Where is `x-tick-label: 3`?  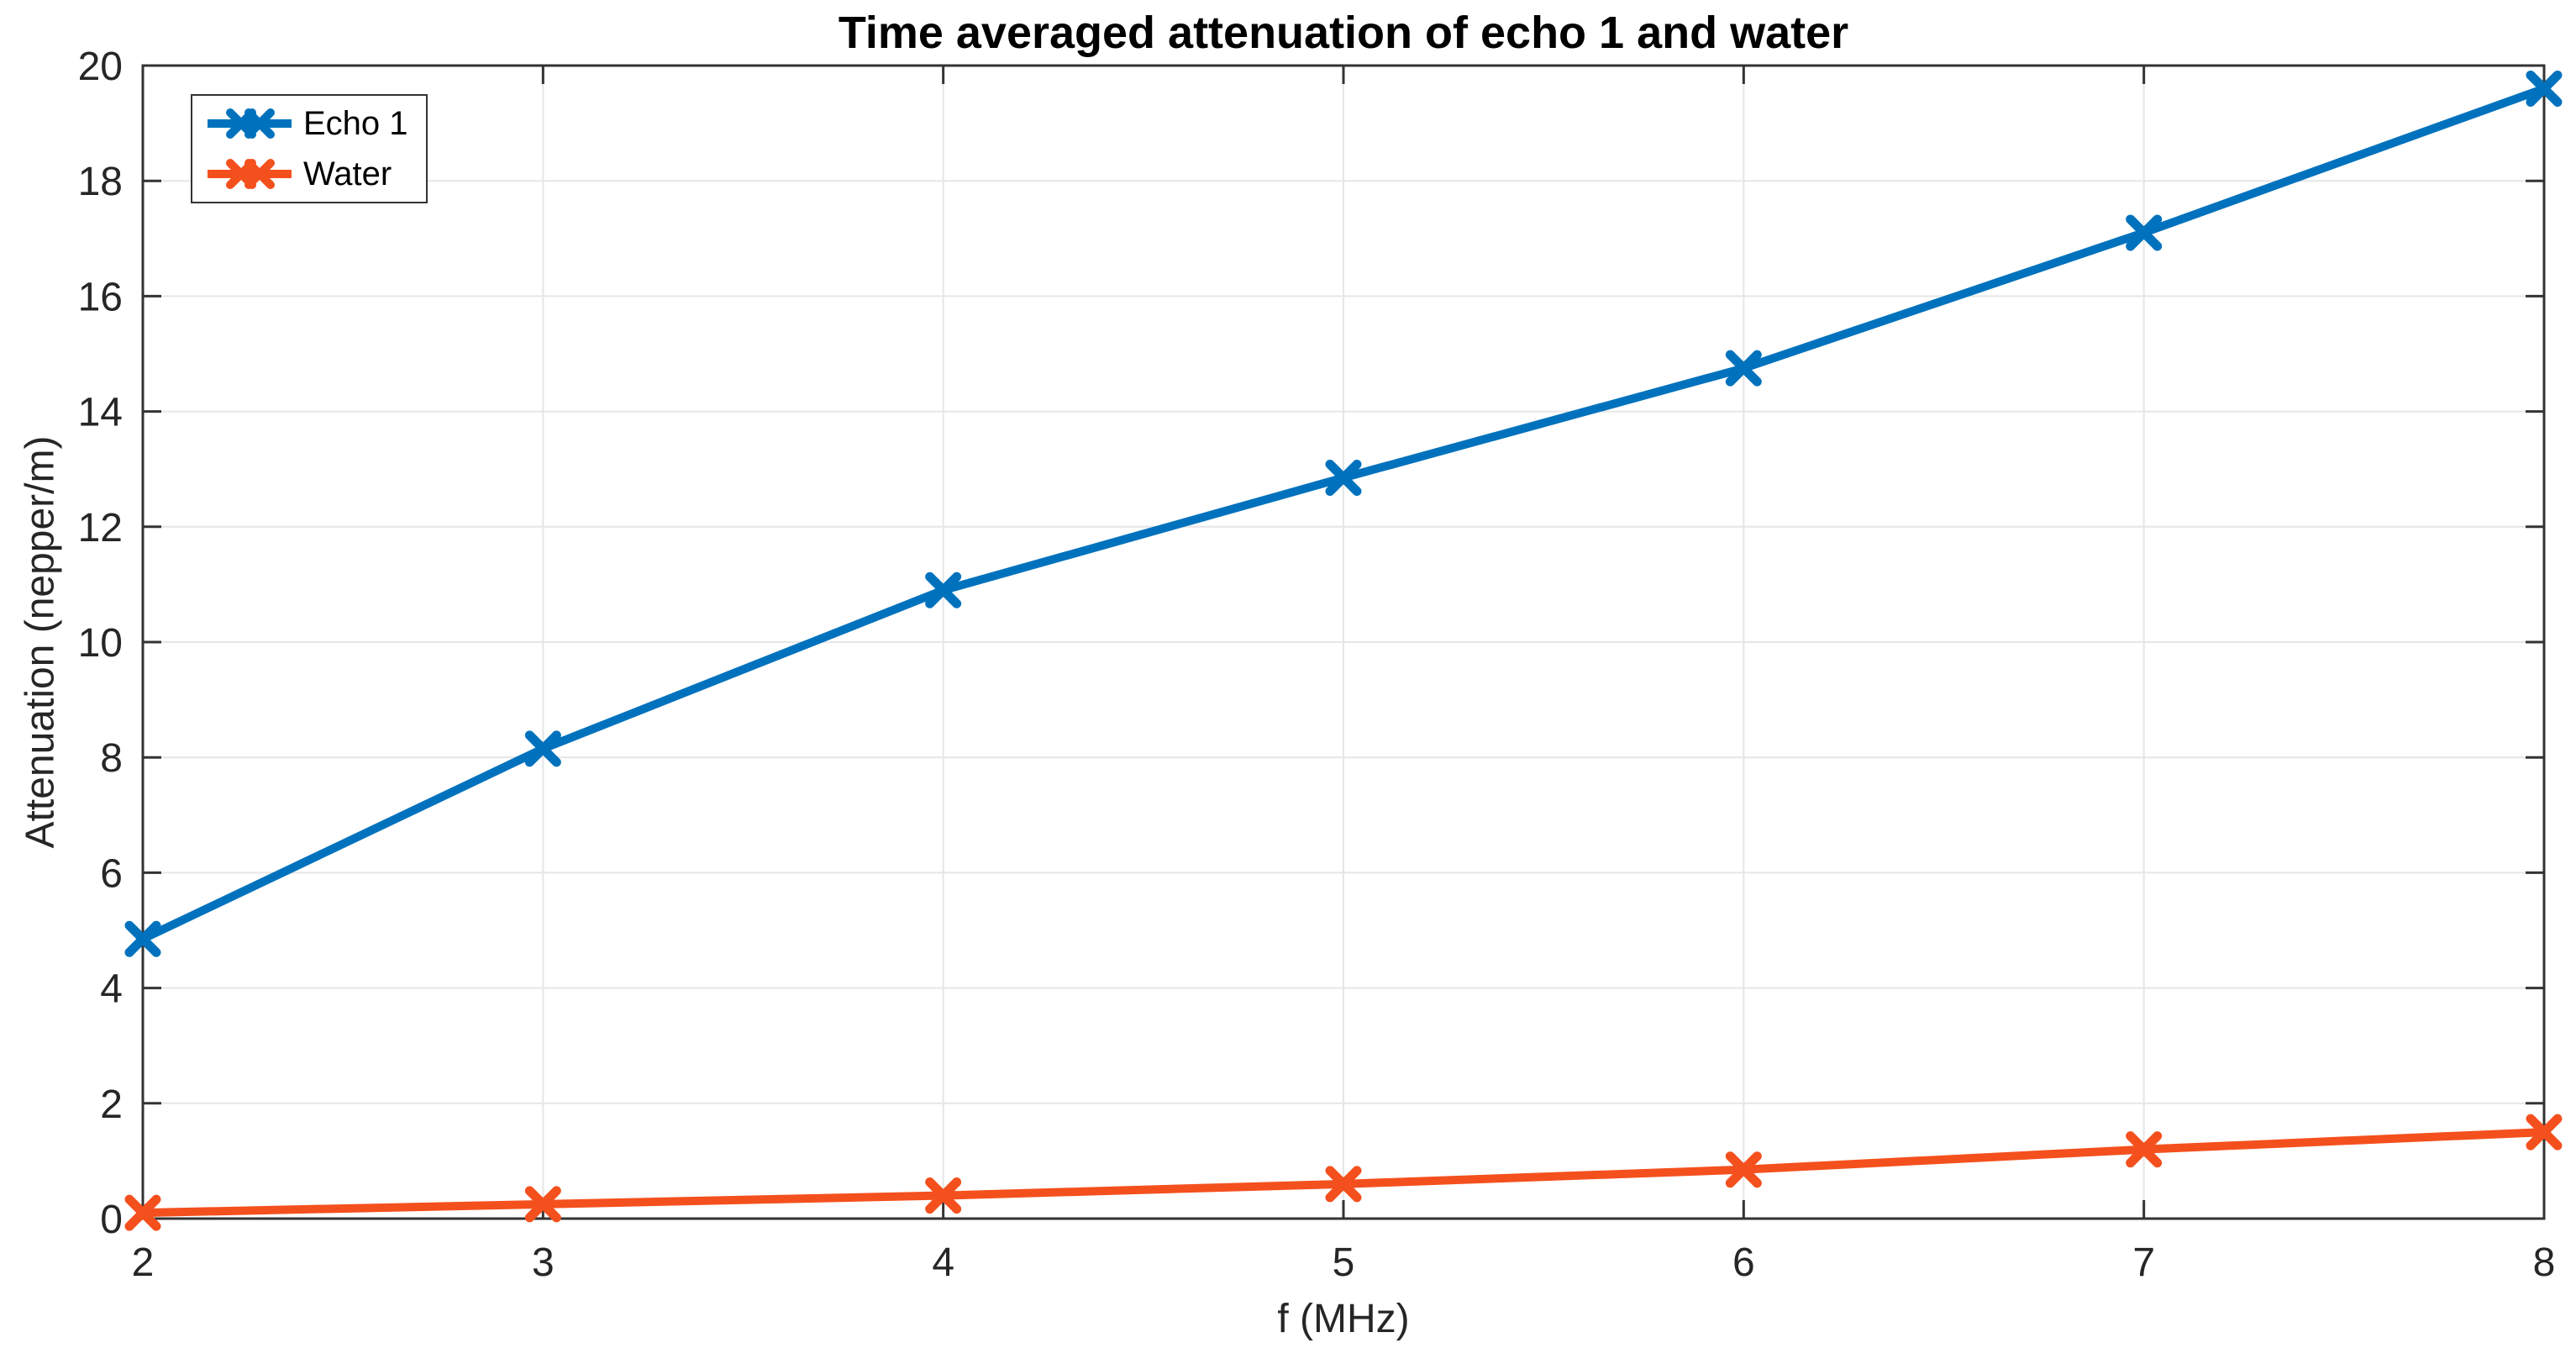
x-tick-label: 3 is located at coordinates (543, 1263).